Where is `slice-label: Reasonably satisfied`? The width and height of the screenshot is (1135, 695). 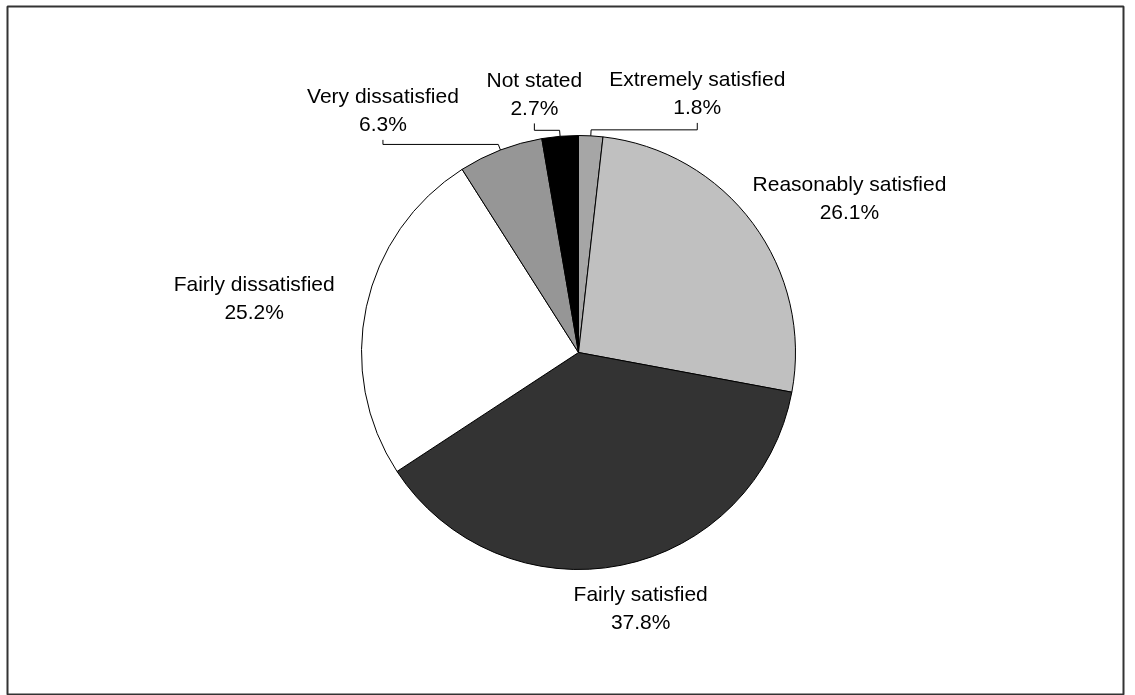 slice-label: Reasonably satisfied is located at coordinates (849, 184).